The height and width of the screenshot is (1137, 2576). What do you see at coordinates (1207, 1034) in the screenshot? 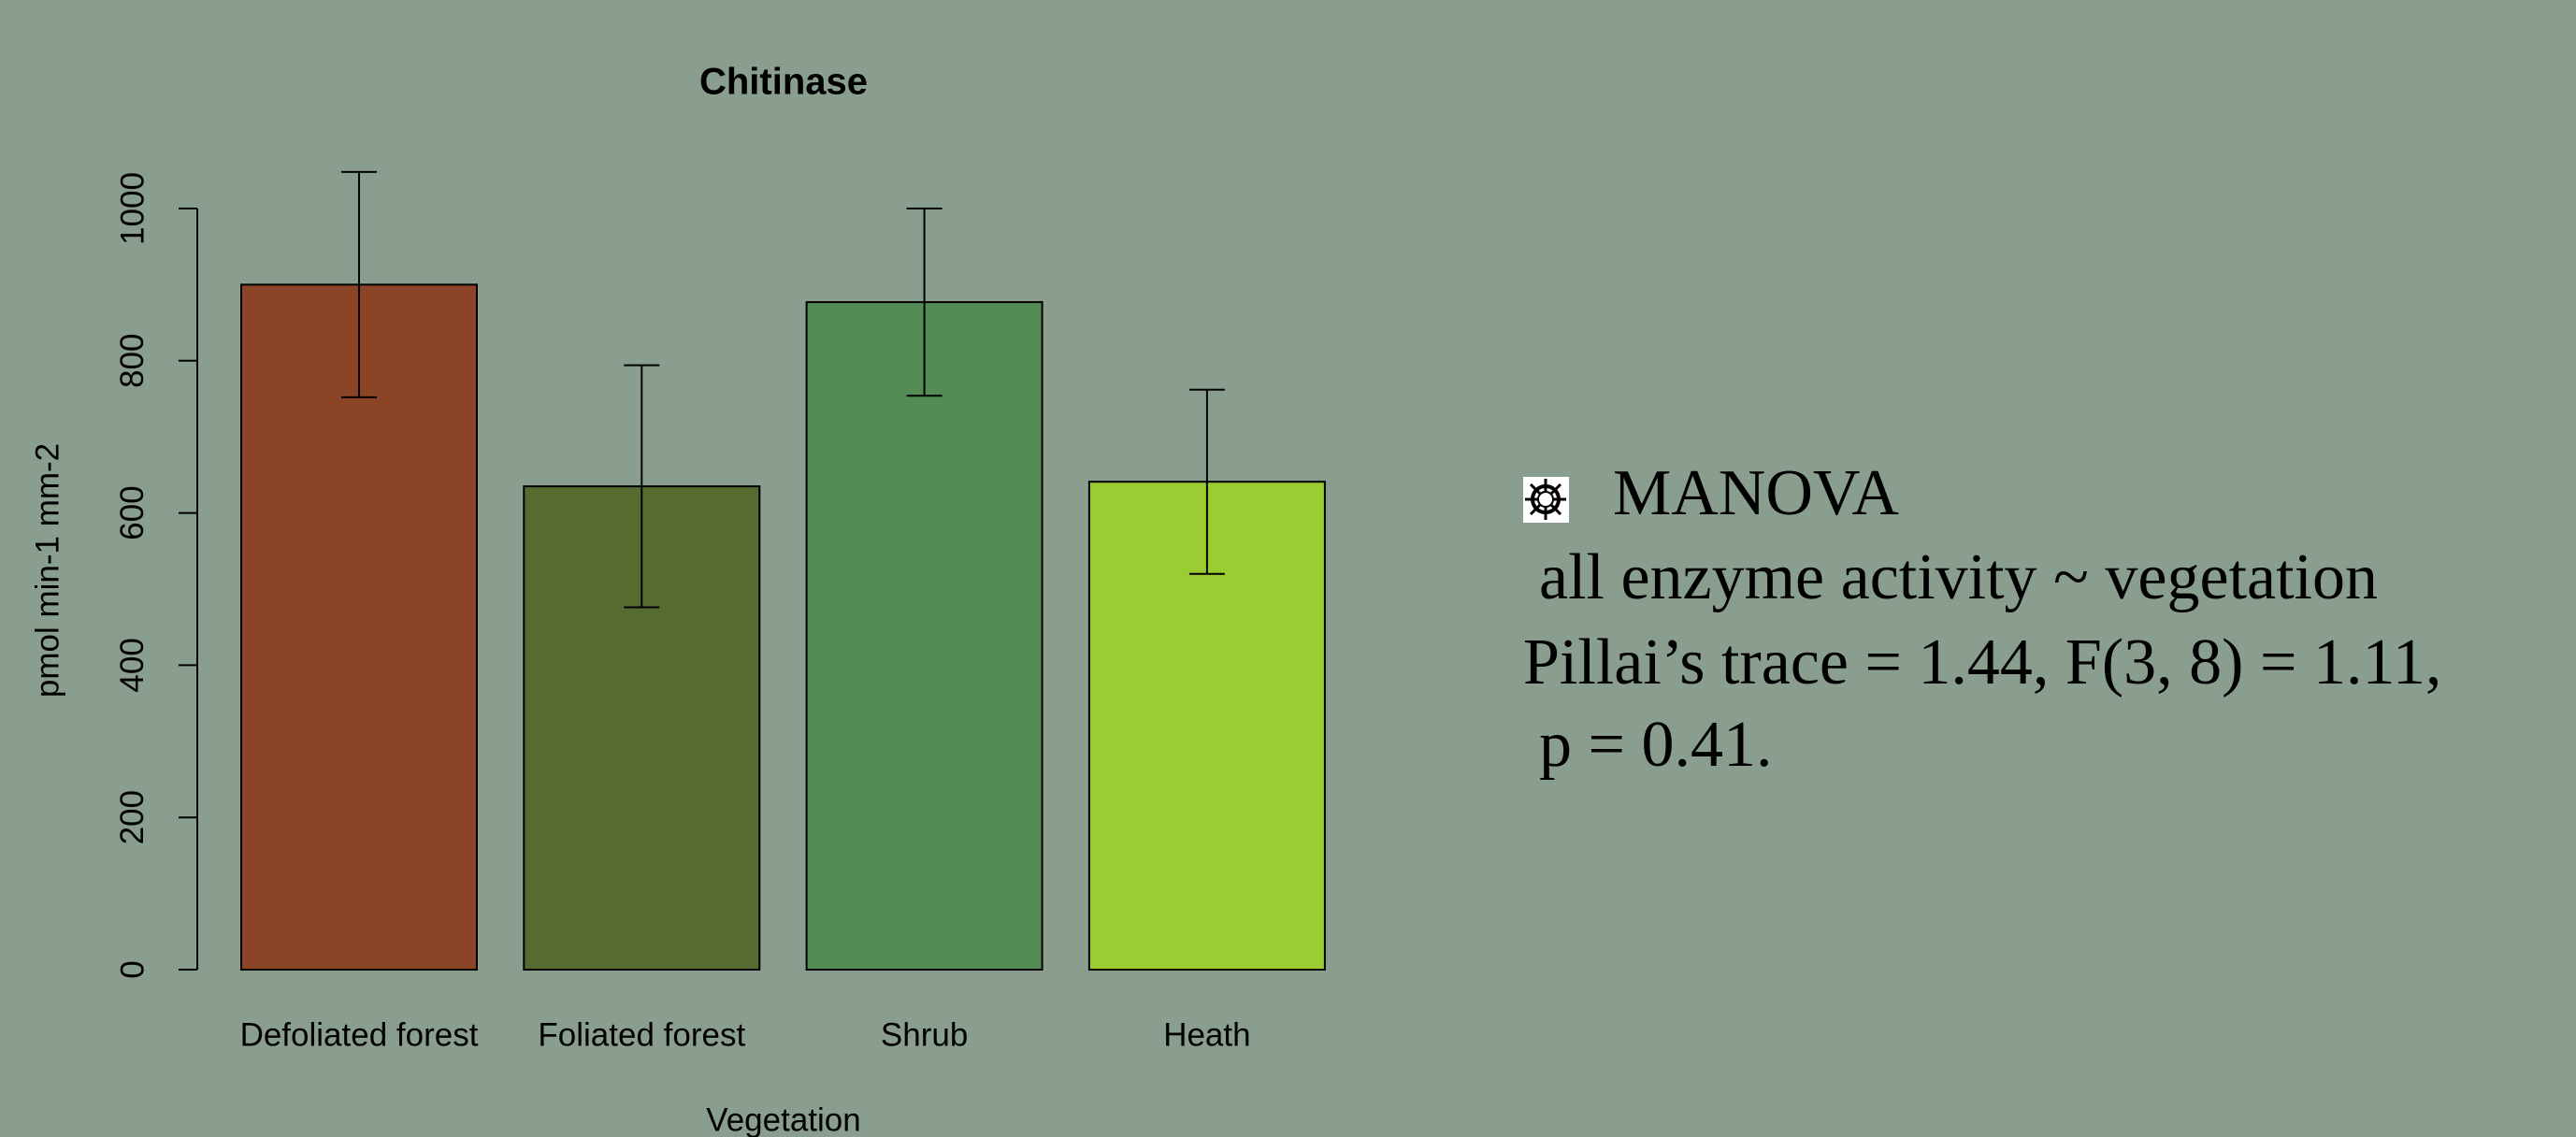
I see `x-tick-label: Heath` at bounding box center [1207, 1034].